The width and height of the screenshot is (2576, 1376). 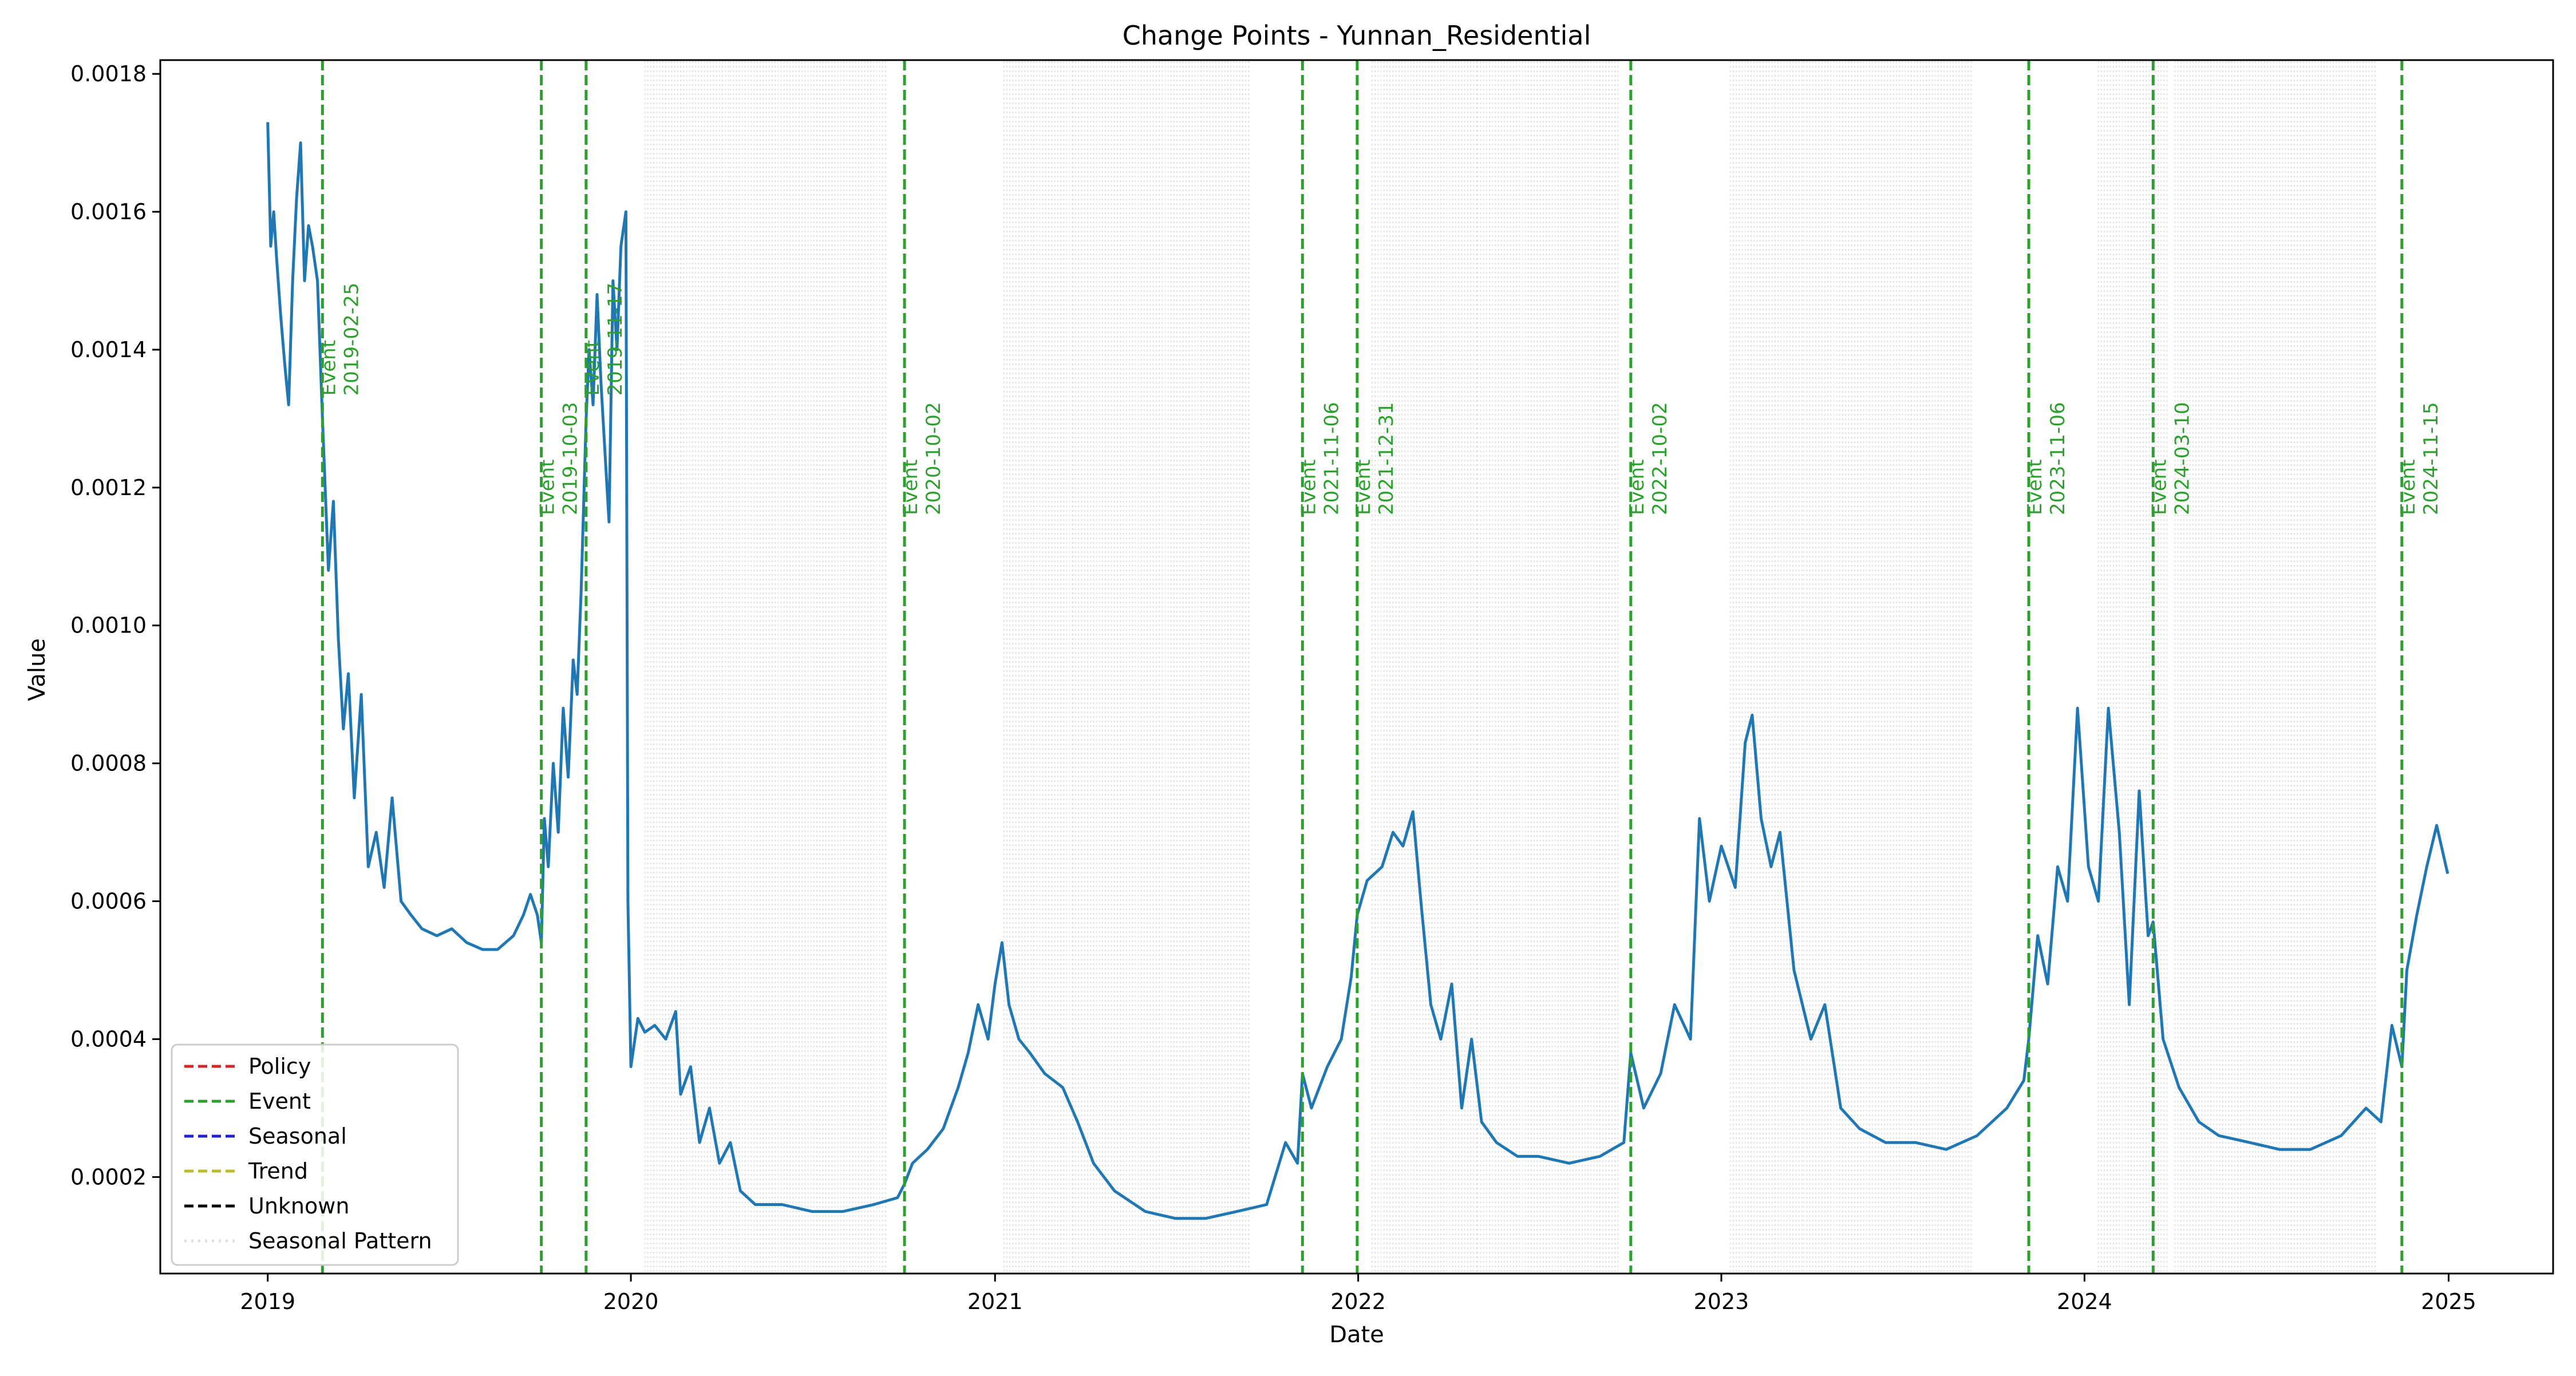 I want to click on y-axis-label: Value, so click(x=37, y=669).